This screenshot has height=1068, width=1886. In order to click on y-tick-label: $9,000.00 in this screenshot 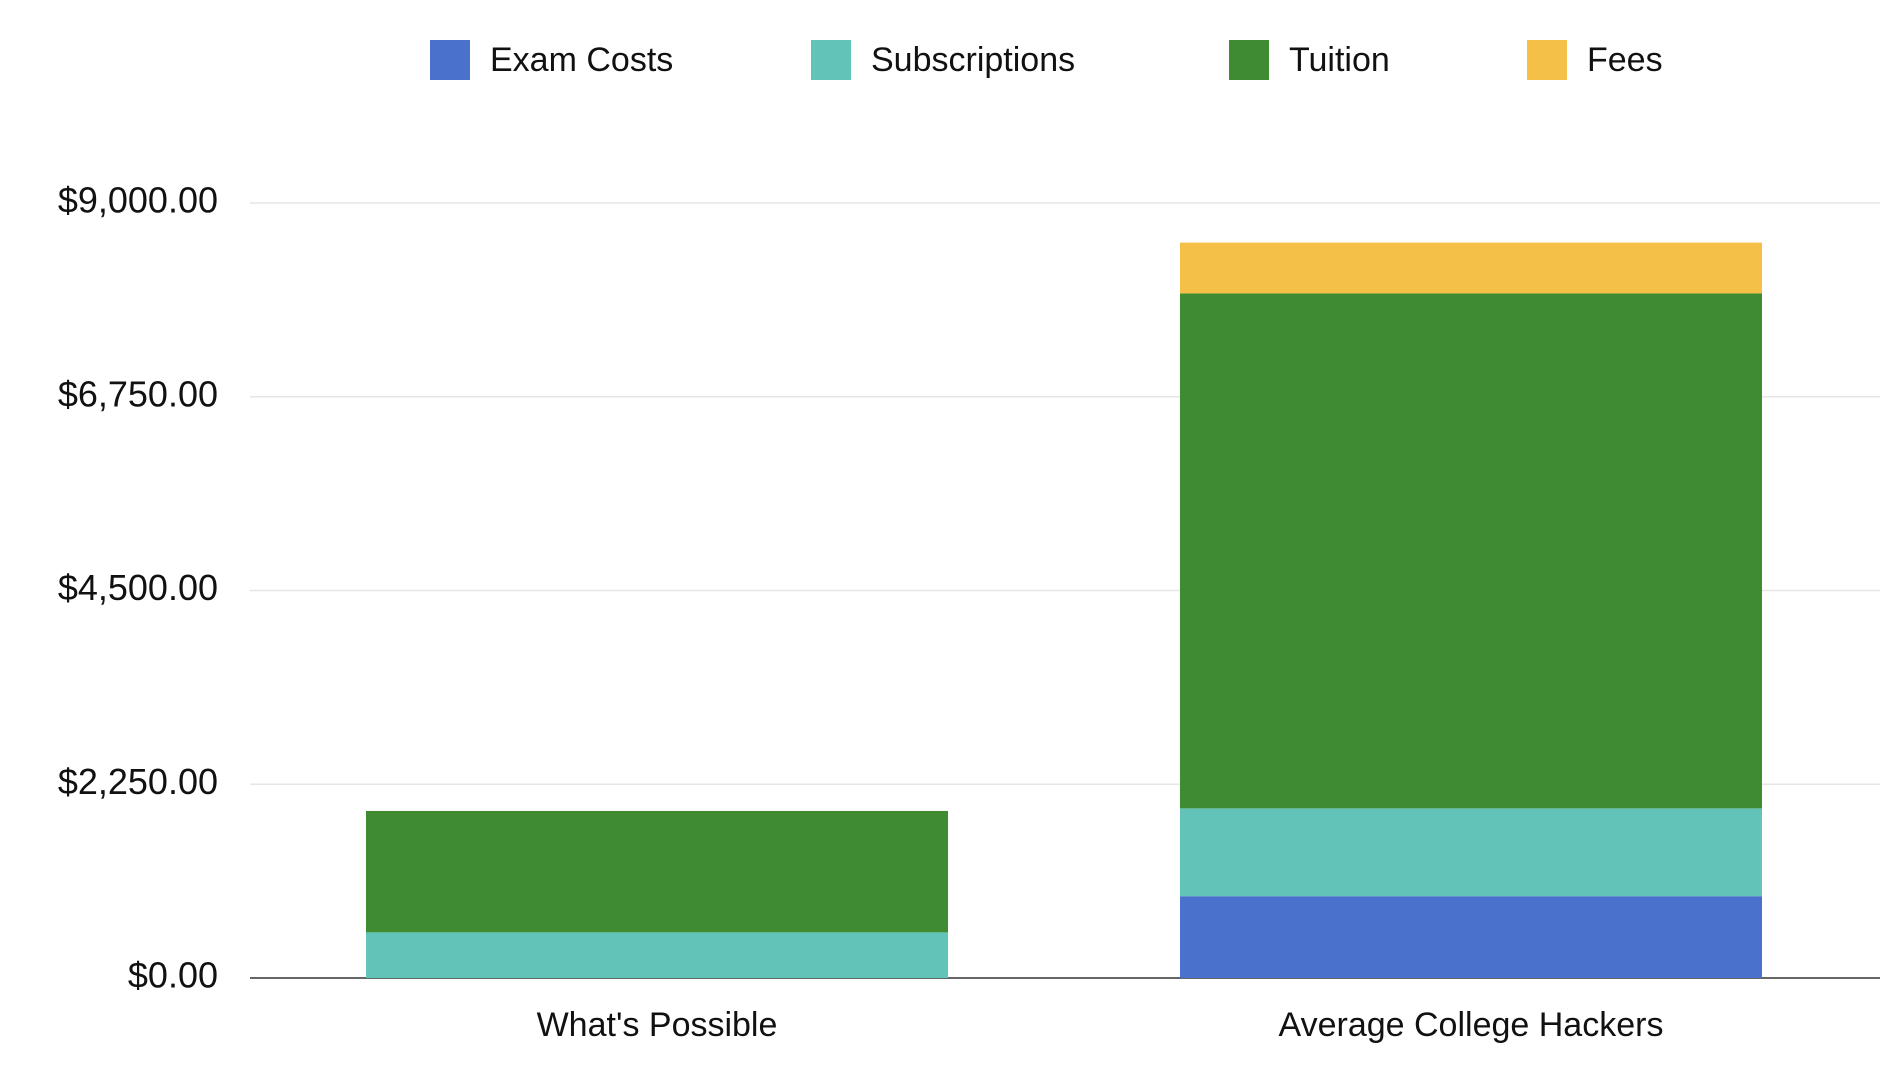, I will do `click(138, 200)`.